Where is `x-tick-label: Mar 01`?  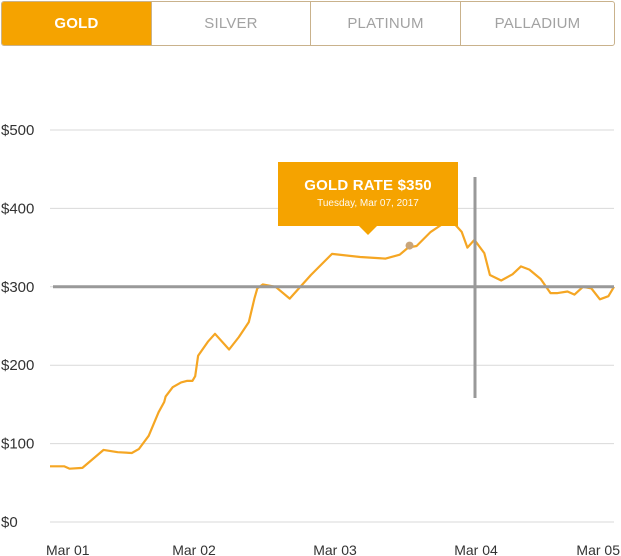
x-tick-label: Mar 01 is located at coordinates (68, 549).